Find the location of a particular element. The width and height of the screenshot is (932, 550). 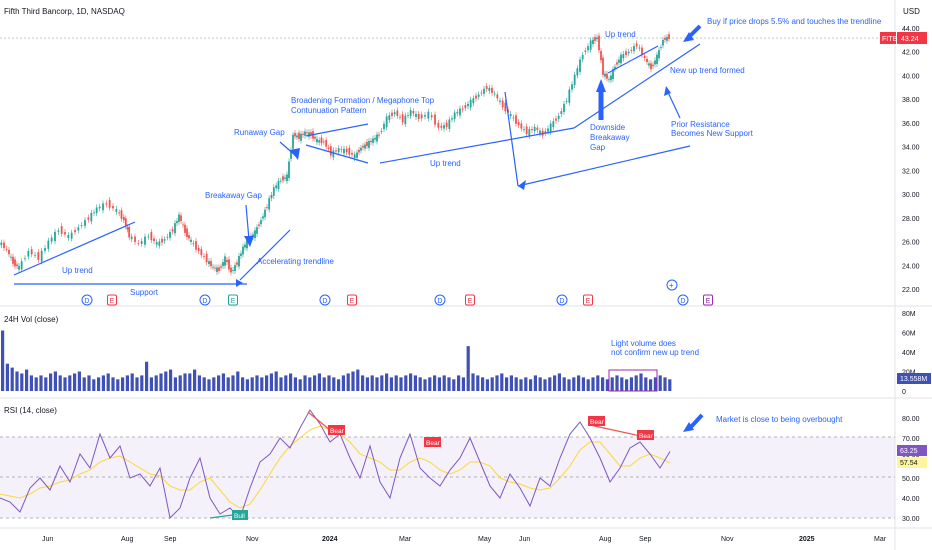

ann-light-volume-1: Light volume does is located at coordinates (643, 343).